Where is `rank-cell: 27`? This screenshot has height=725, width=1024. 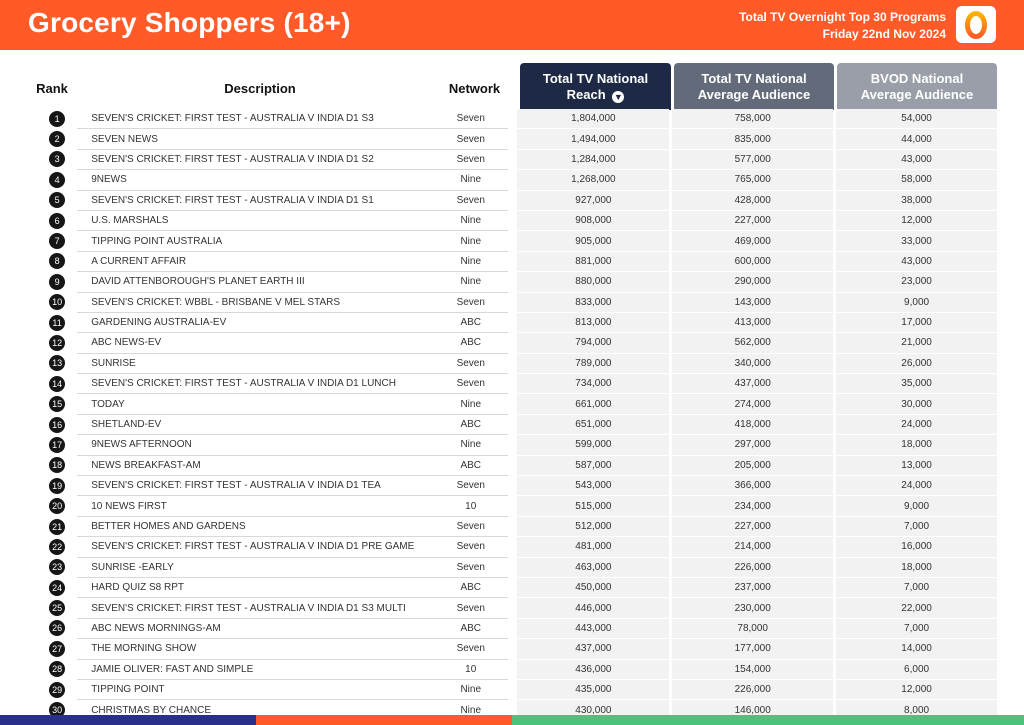
rank-cell: 27 is located at coordinates (57, 649).